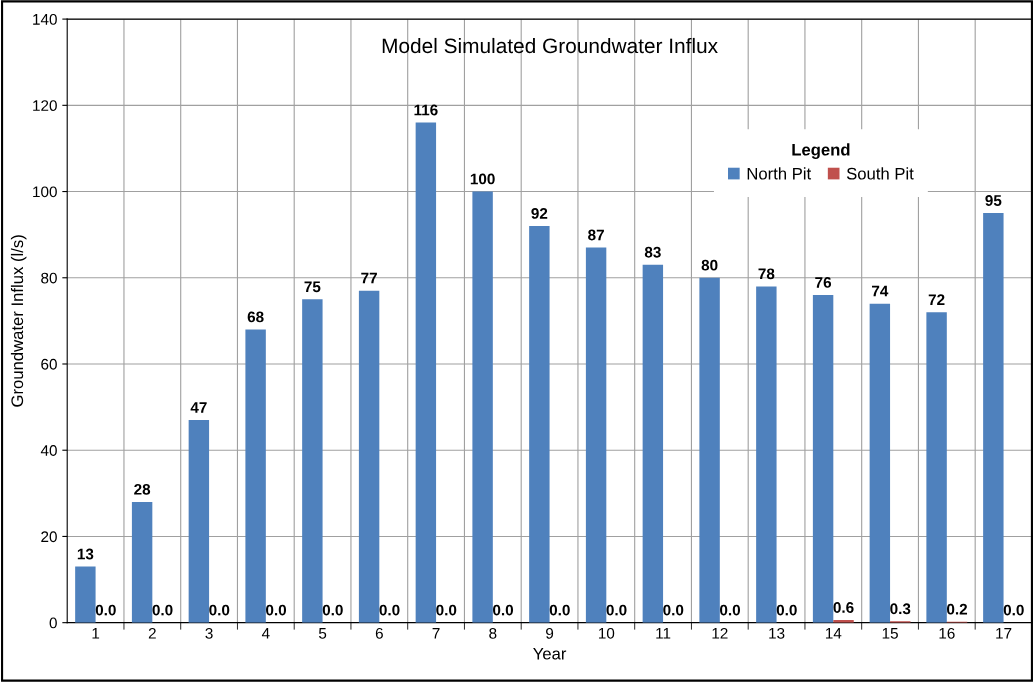  Describe the element at coordinates (596, 235) in the screenshot. I see `data-label: 87` at that location.